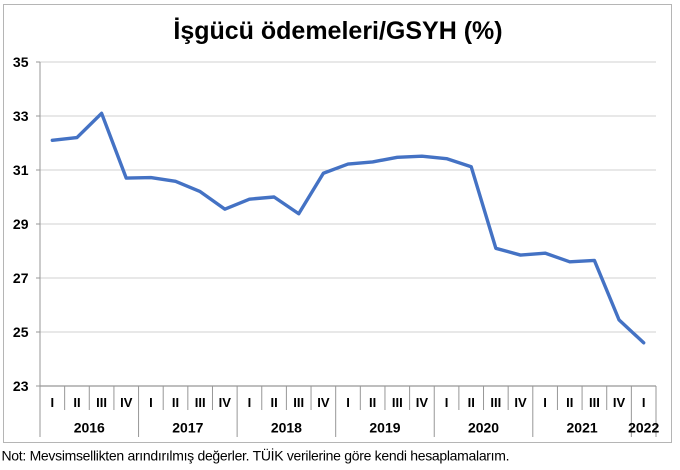  What do you see at coordinates (483, 428) in the screenshot?
I see `svg-text: 2020` at bounding box center [483, 428].